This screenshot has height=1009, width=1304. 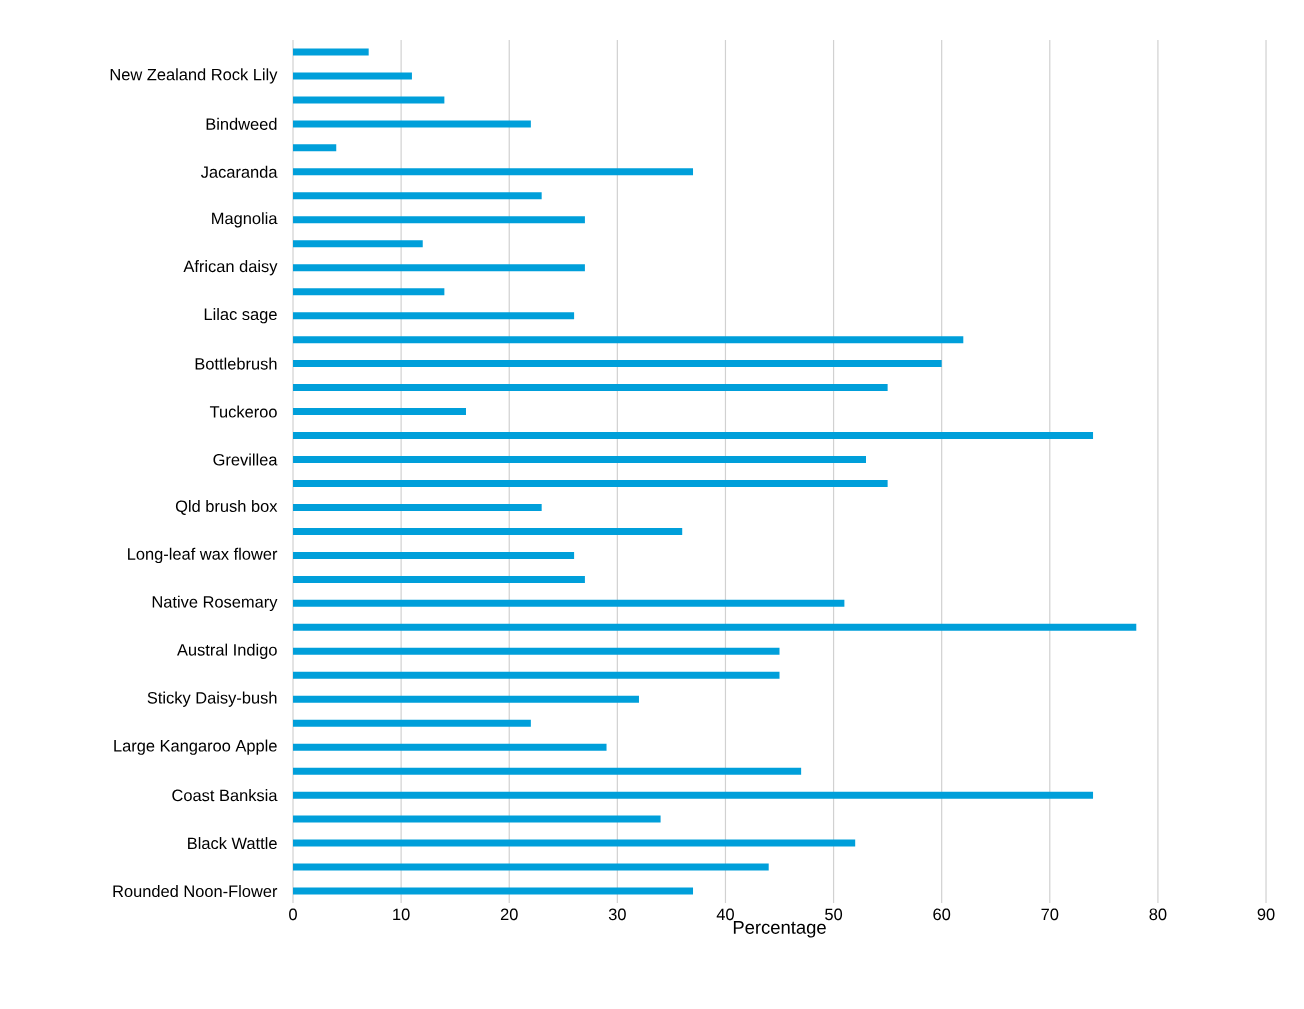 What do you see at coordinates (243, 411) in the screenshot?
I see `y-tick-label: Tuckeroo` at bounding box center [243, 411].